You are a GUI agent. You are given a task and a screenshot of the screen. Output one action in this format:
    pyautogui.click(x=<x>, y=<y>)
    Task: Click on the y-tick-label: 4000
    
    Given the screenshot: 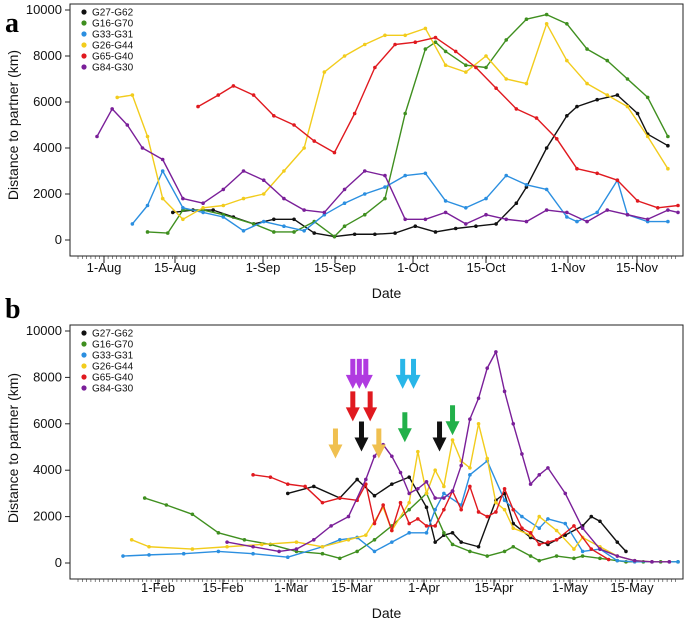 What is the action you would take?
    pyautogui.click(x=47, y=469)
    